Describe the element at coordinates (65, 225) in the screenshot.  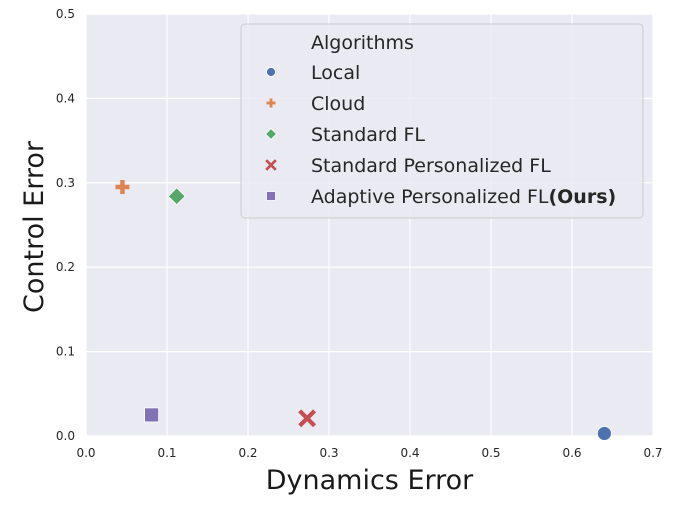
I see `y-tick-labels: 0.0 0.1 0.2 0.3 0.4 0.5` at that location.